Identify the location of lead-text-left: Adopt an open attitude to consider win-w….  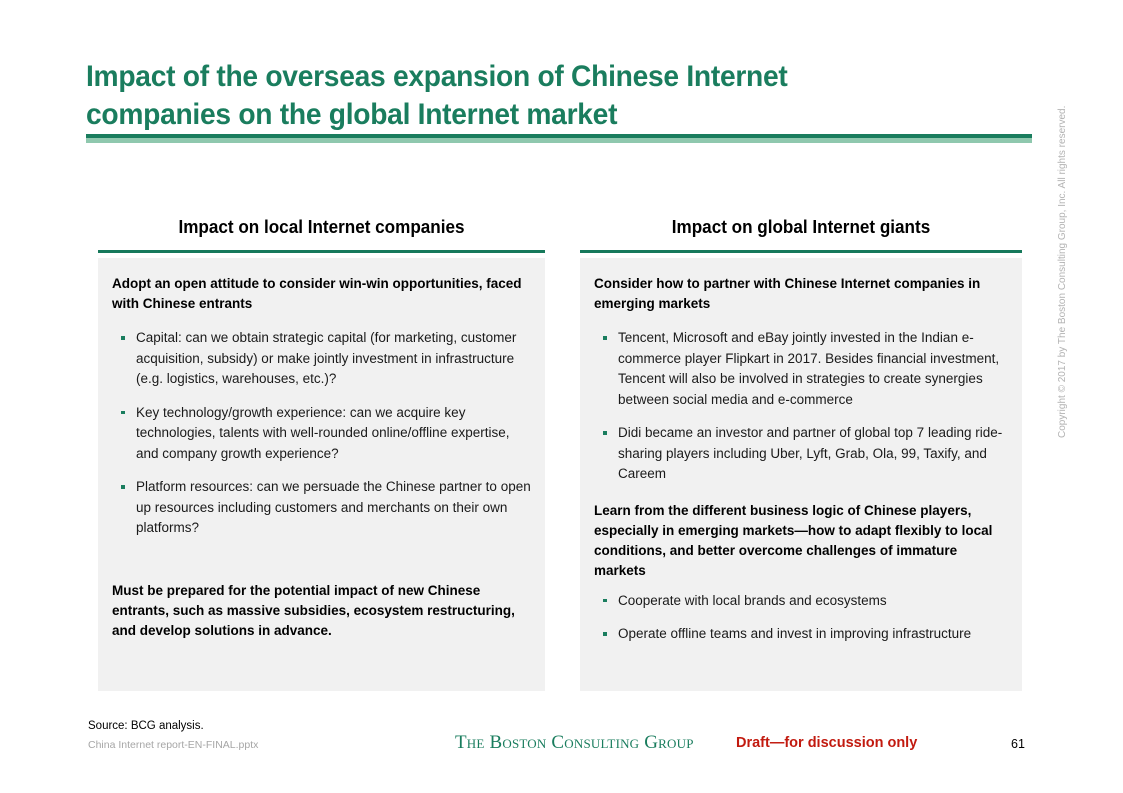
(317, 293).